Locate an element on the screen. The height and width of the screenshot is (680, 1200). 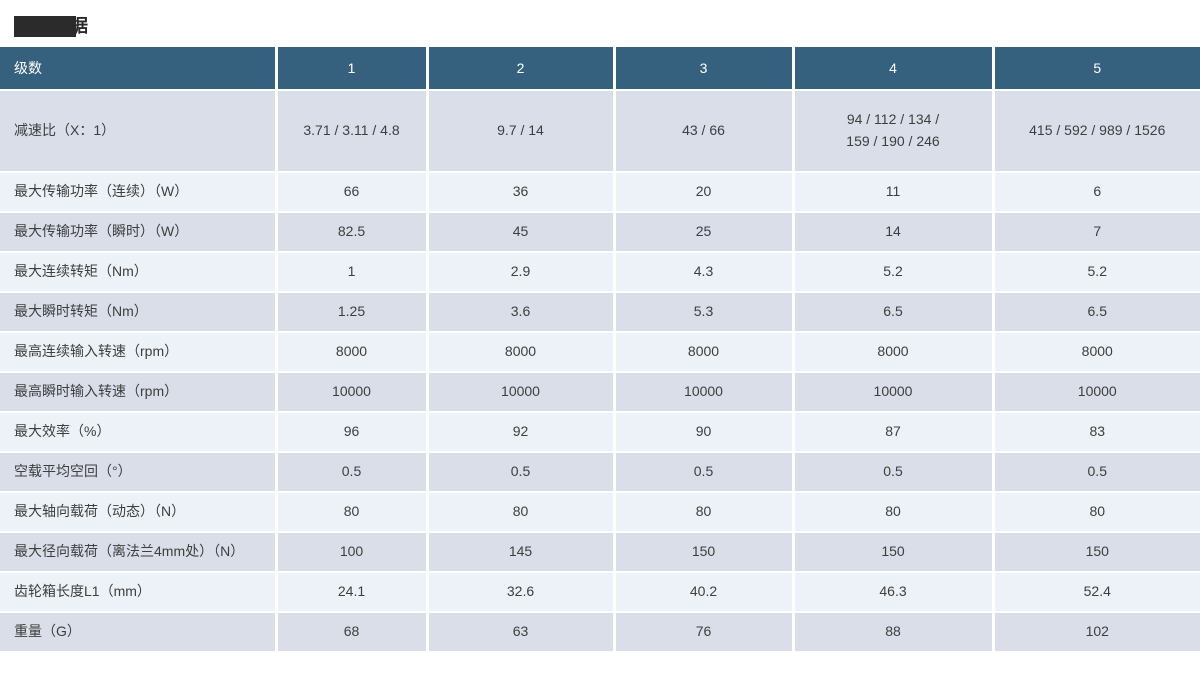
table-row: 最高连续输入转速（rpm） 8000 8000 8000 8000 8000 is located at coordinates (600, 352).